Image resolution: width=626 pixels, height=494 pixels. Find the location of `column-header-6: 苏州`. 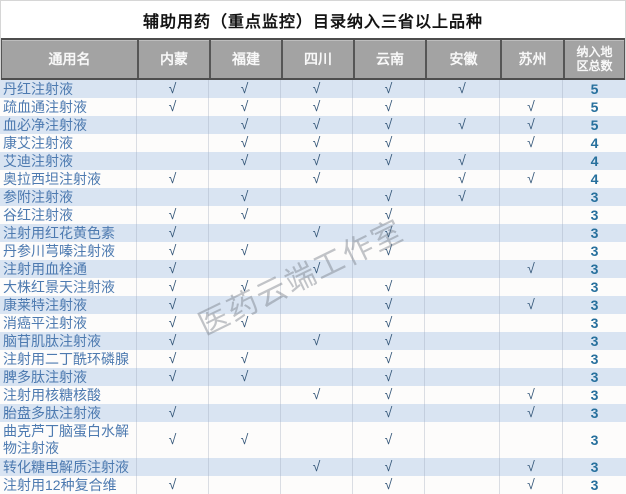

column-header-6: 苏州 is located at coordinates (531, 59).